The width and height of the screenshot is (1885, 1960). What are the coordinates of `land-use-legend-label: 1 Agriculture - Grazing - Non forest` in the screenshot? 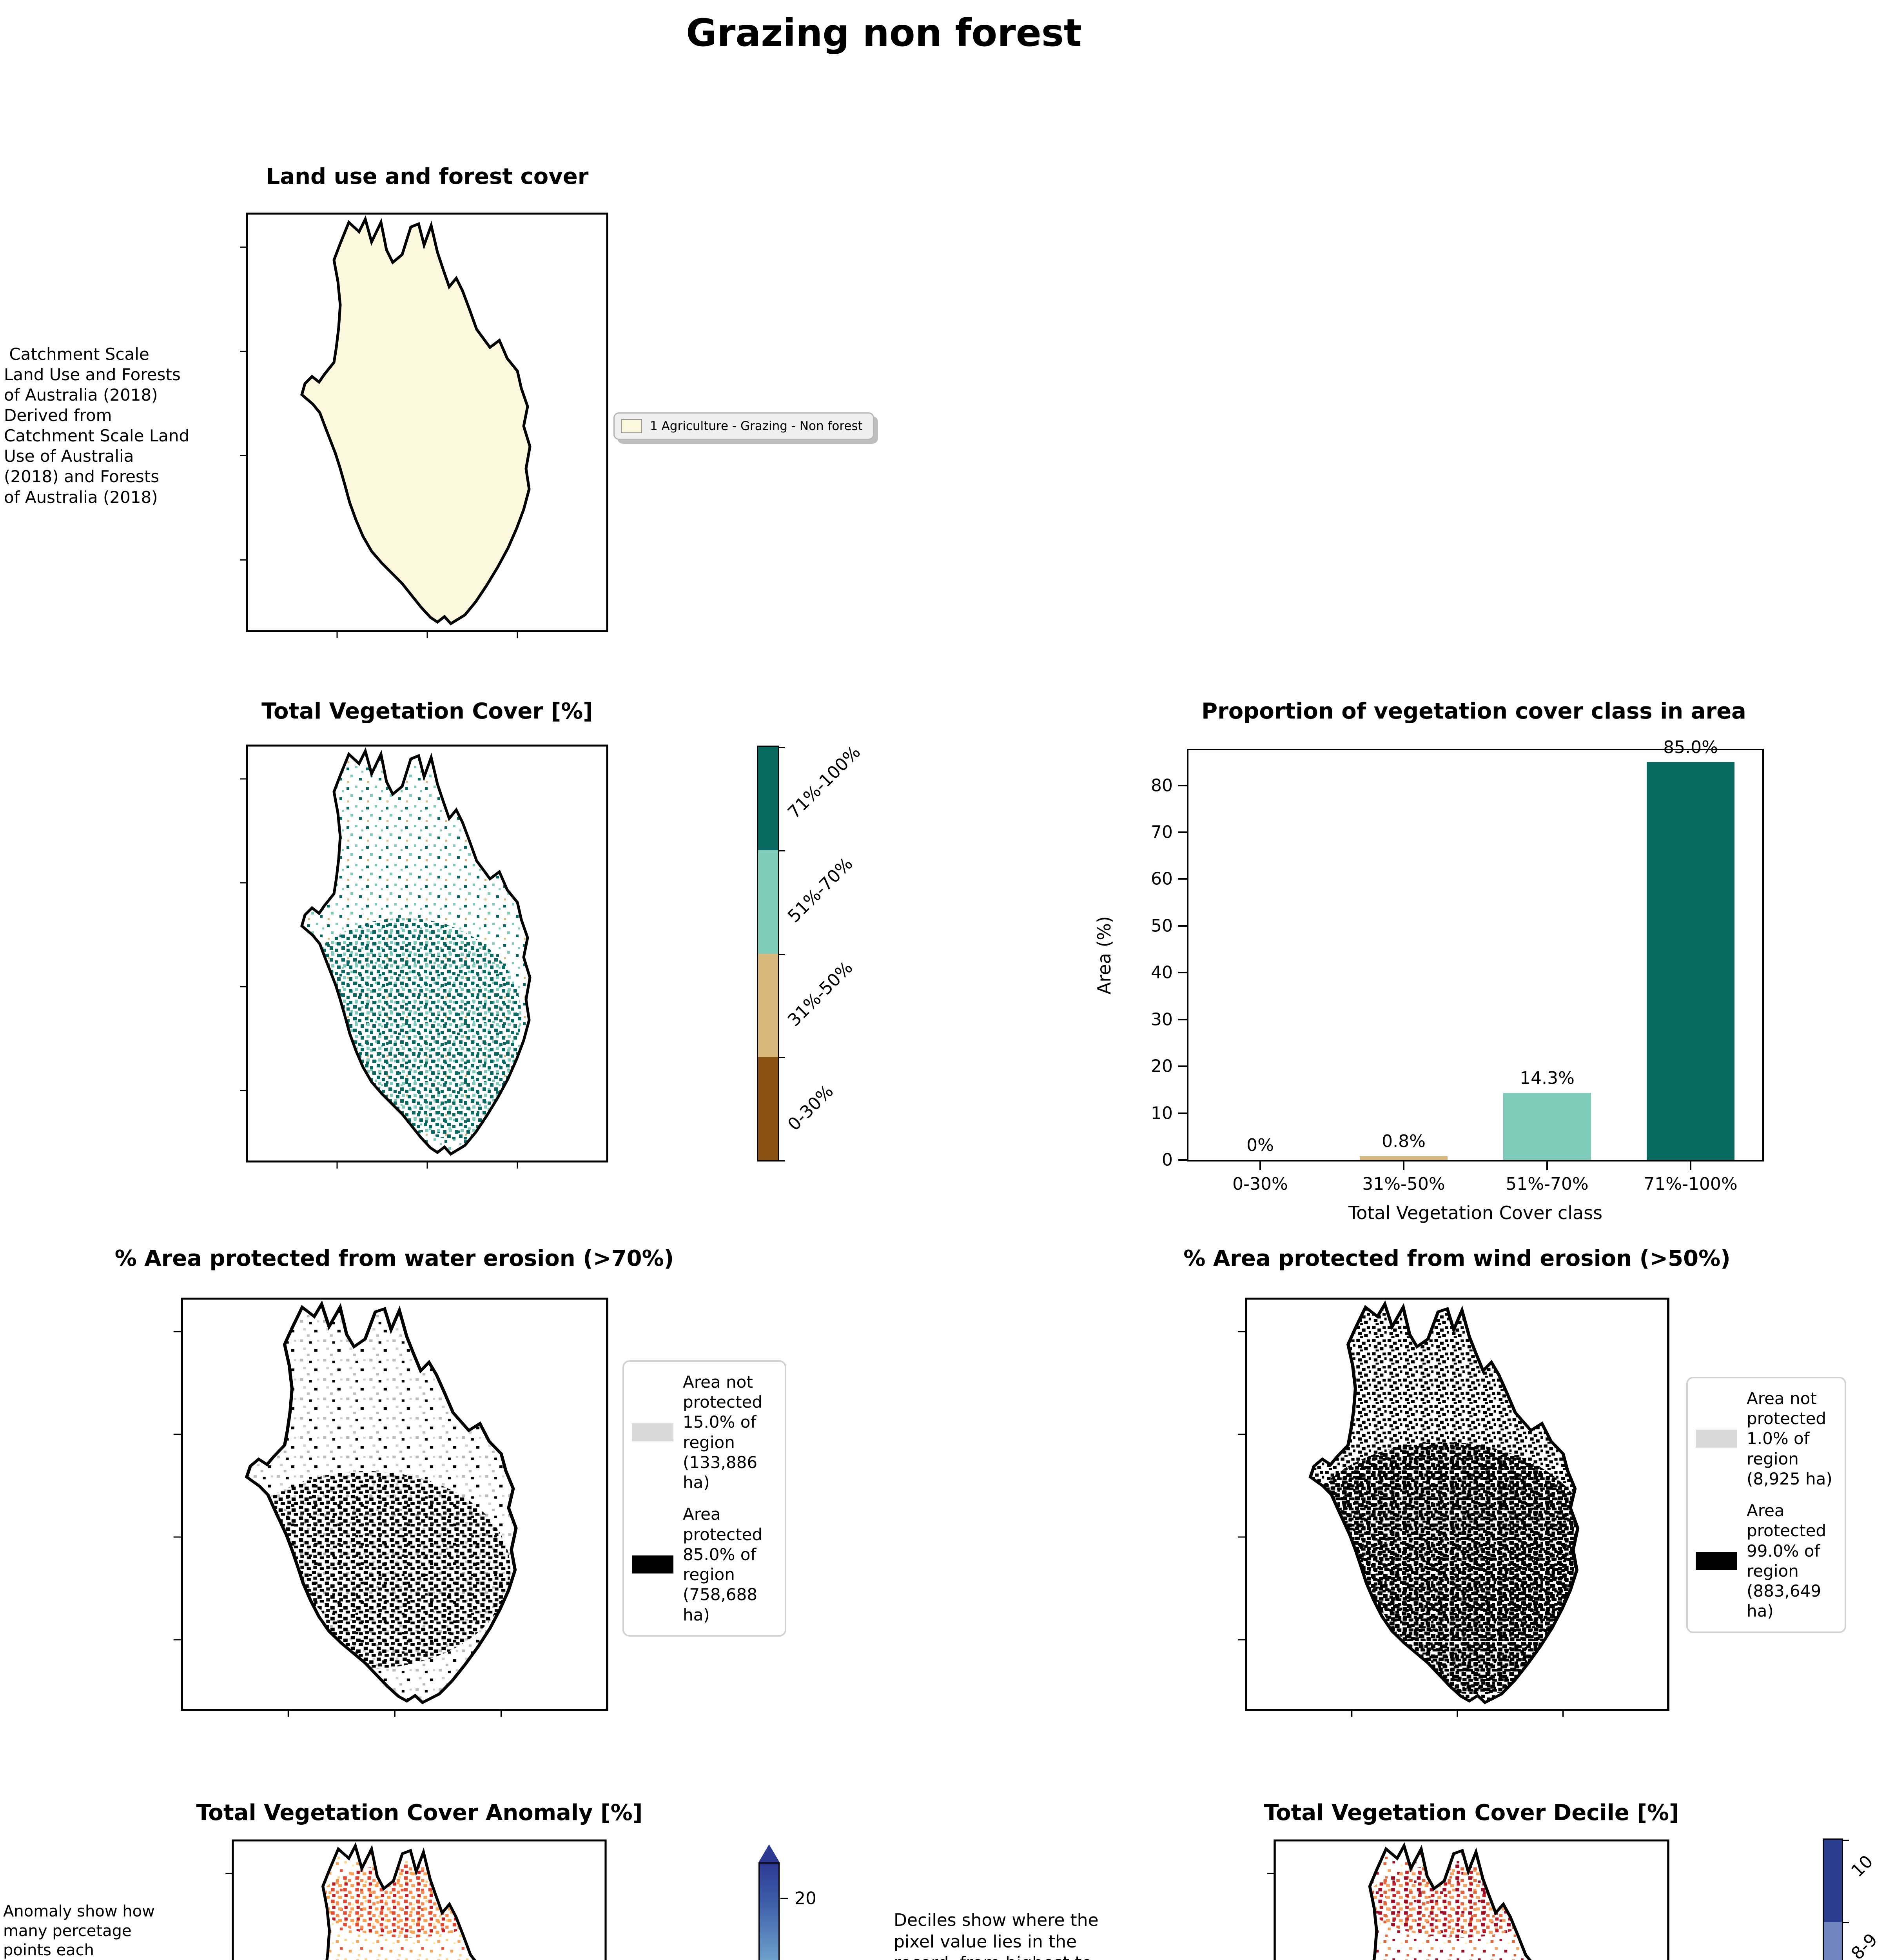 It's located at (756, 426).